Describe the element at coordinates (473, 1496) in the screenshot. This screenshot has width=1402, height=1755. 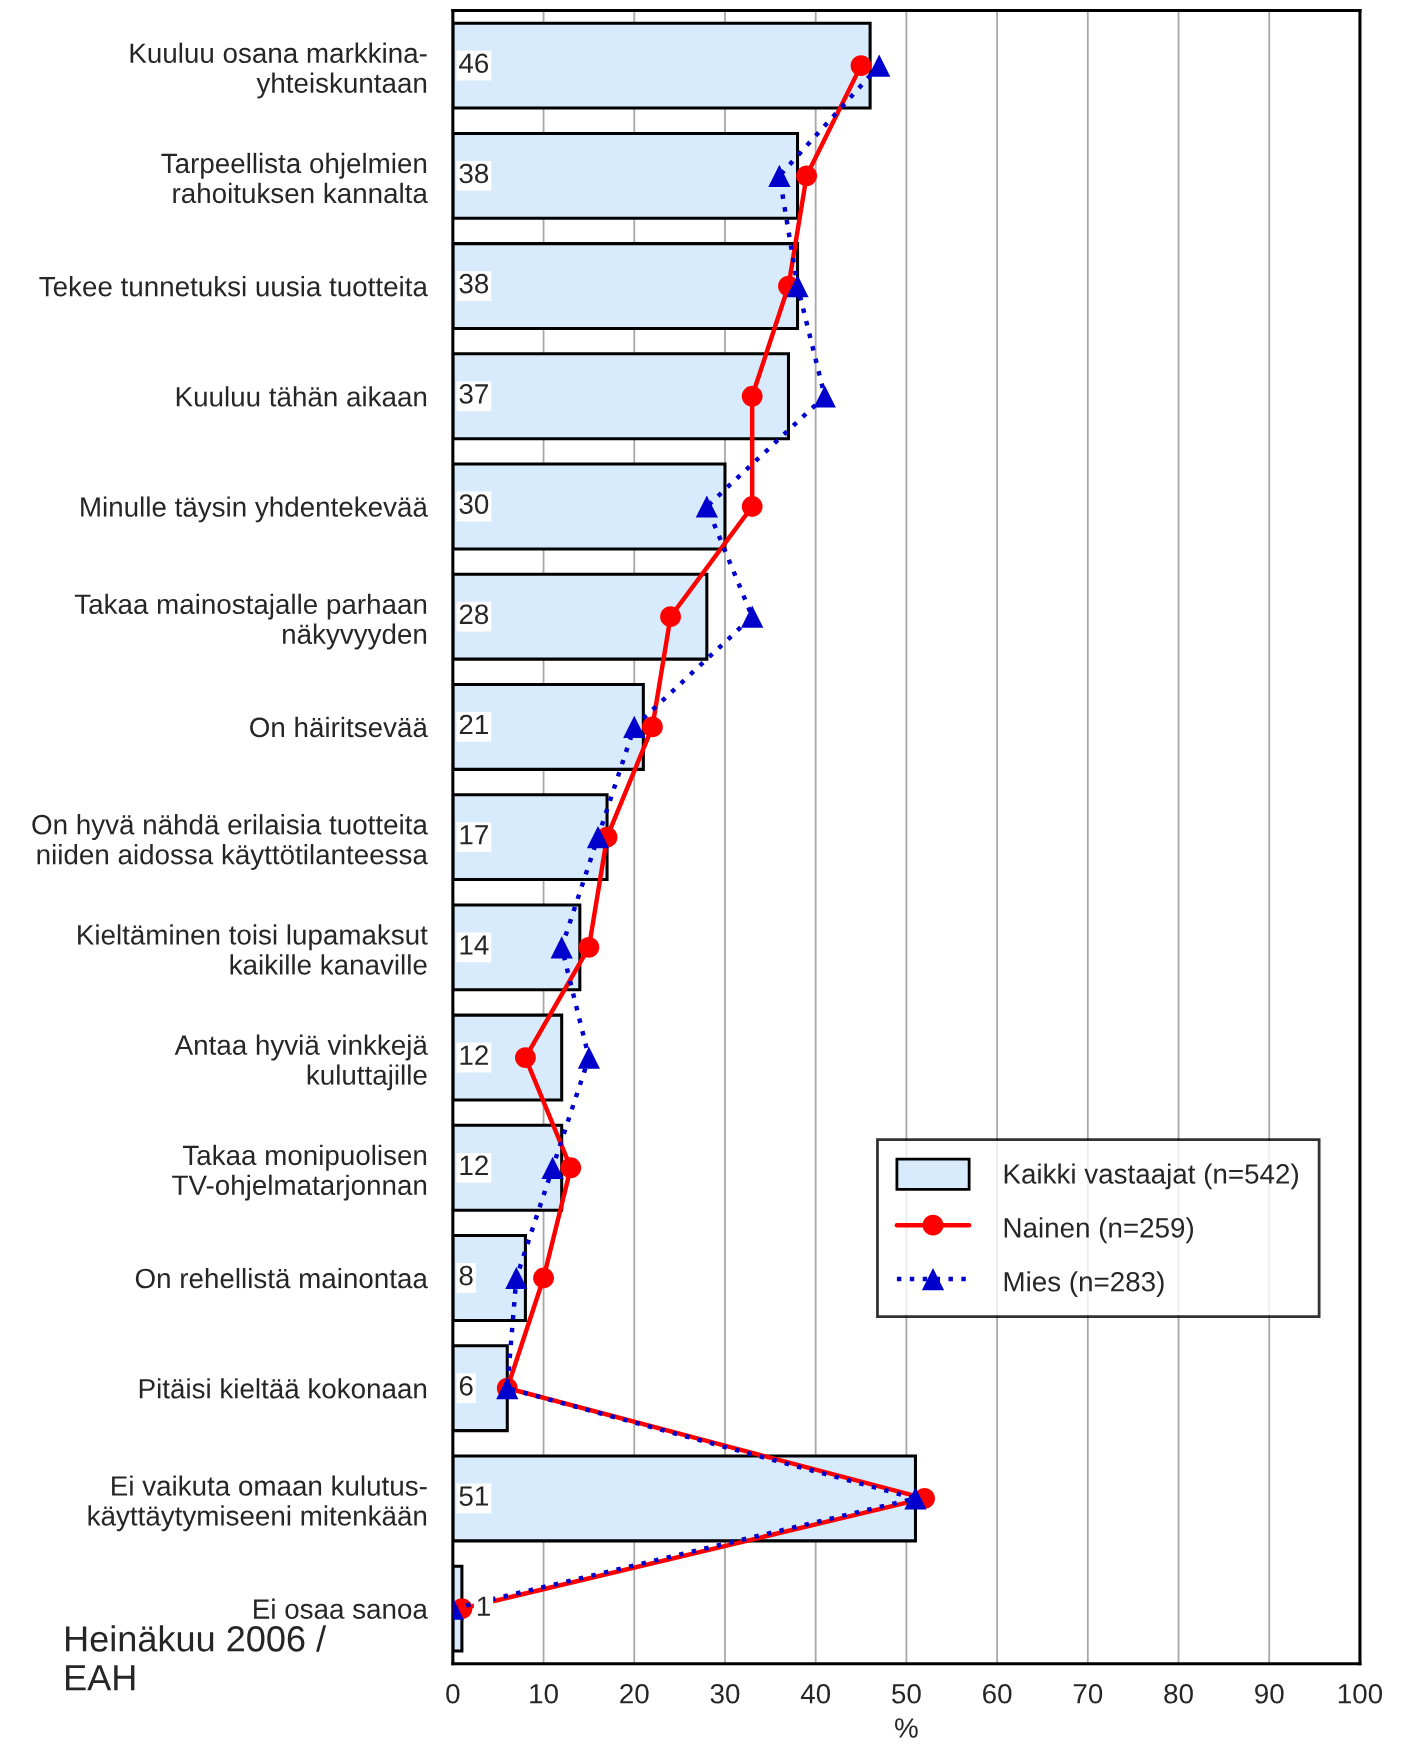
I see `data-label: 51` at that location.